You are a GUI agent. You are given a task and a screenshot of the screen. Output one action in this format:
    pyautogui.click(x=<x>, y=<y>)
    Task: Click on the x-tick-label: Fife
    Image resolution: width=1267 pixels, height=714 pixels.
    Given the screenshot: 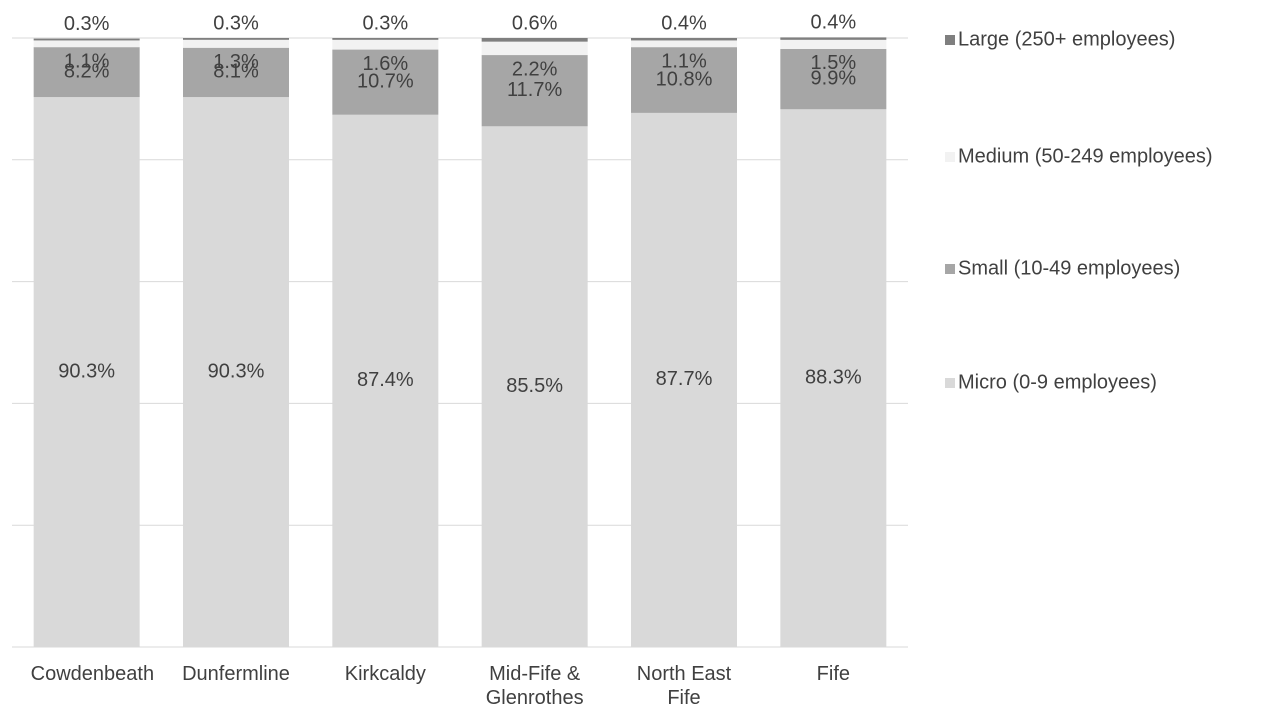 What is the action you would take?
    pyautogui.click(x=833, y=674)
    